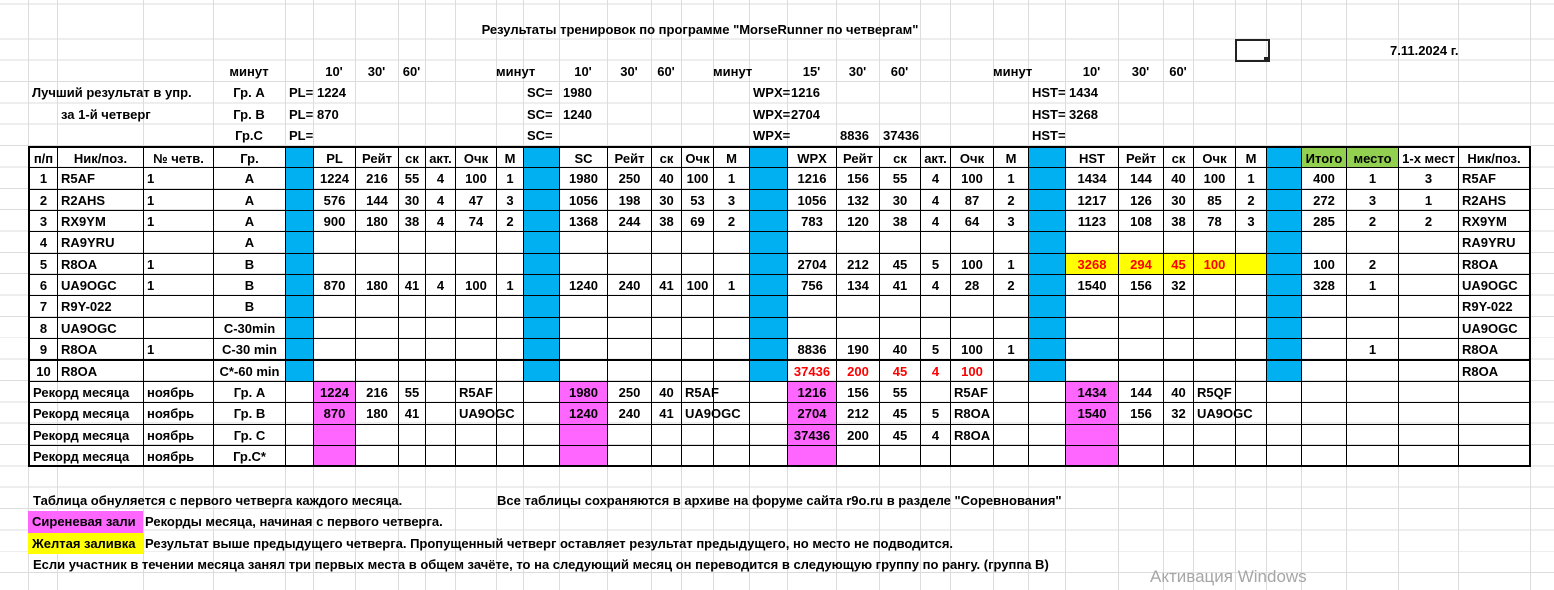 The image size is (1554, 590). Describe the element at coordinates (811, 71) in the screenshot. I see `summary-cell: 15'` at that location.